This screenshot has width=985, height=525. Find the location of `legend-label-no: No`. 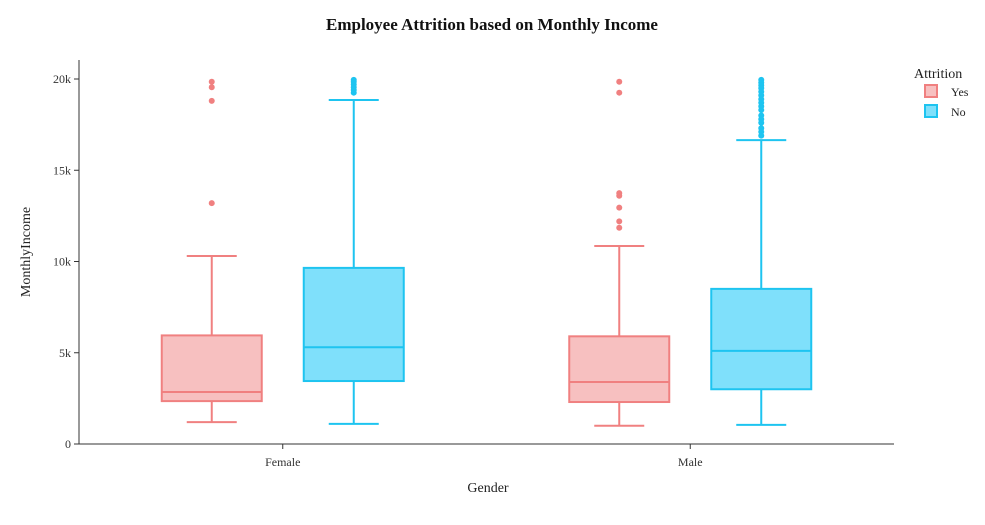

legend-label-no: No is located at coordinates (958, 112).